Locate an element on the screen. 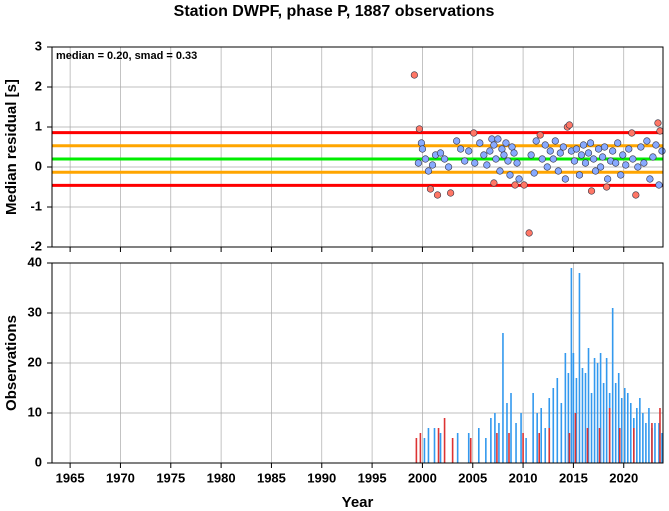 The height and width of the screenshot is (511, 669). x-tick-label: 1990 is located at coordinates (321, 477).